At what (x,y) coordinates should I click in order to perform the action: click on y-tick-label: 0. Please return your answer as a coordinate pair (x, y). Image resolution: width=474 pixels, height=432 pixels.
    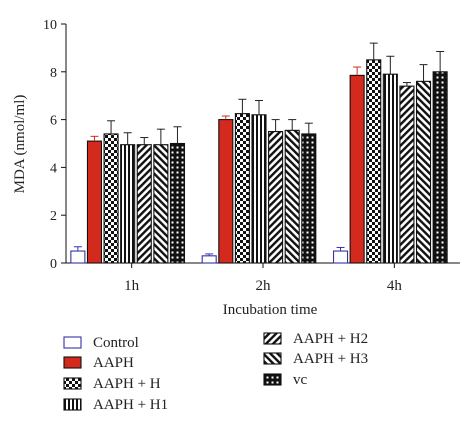
    Looking at the image, I should click on (53, 264).